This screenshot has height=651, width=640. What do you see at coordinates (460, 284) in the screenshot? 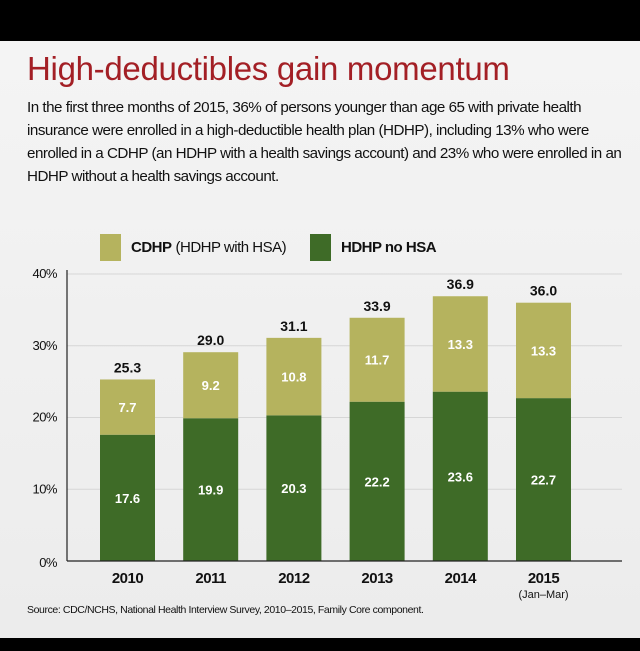
I see `bar-total-label: 36.9` at bounding box center [460, 284].